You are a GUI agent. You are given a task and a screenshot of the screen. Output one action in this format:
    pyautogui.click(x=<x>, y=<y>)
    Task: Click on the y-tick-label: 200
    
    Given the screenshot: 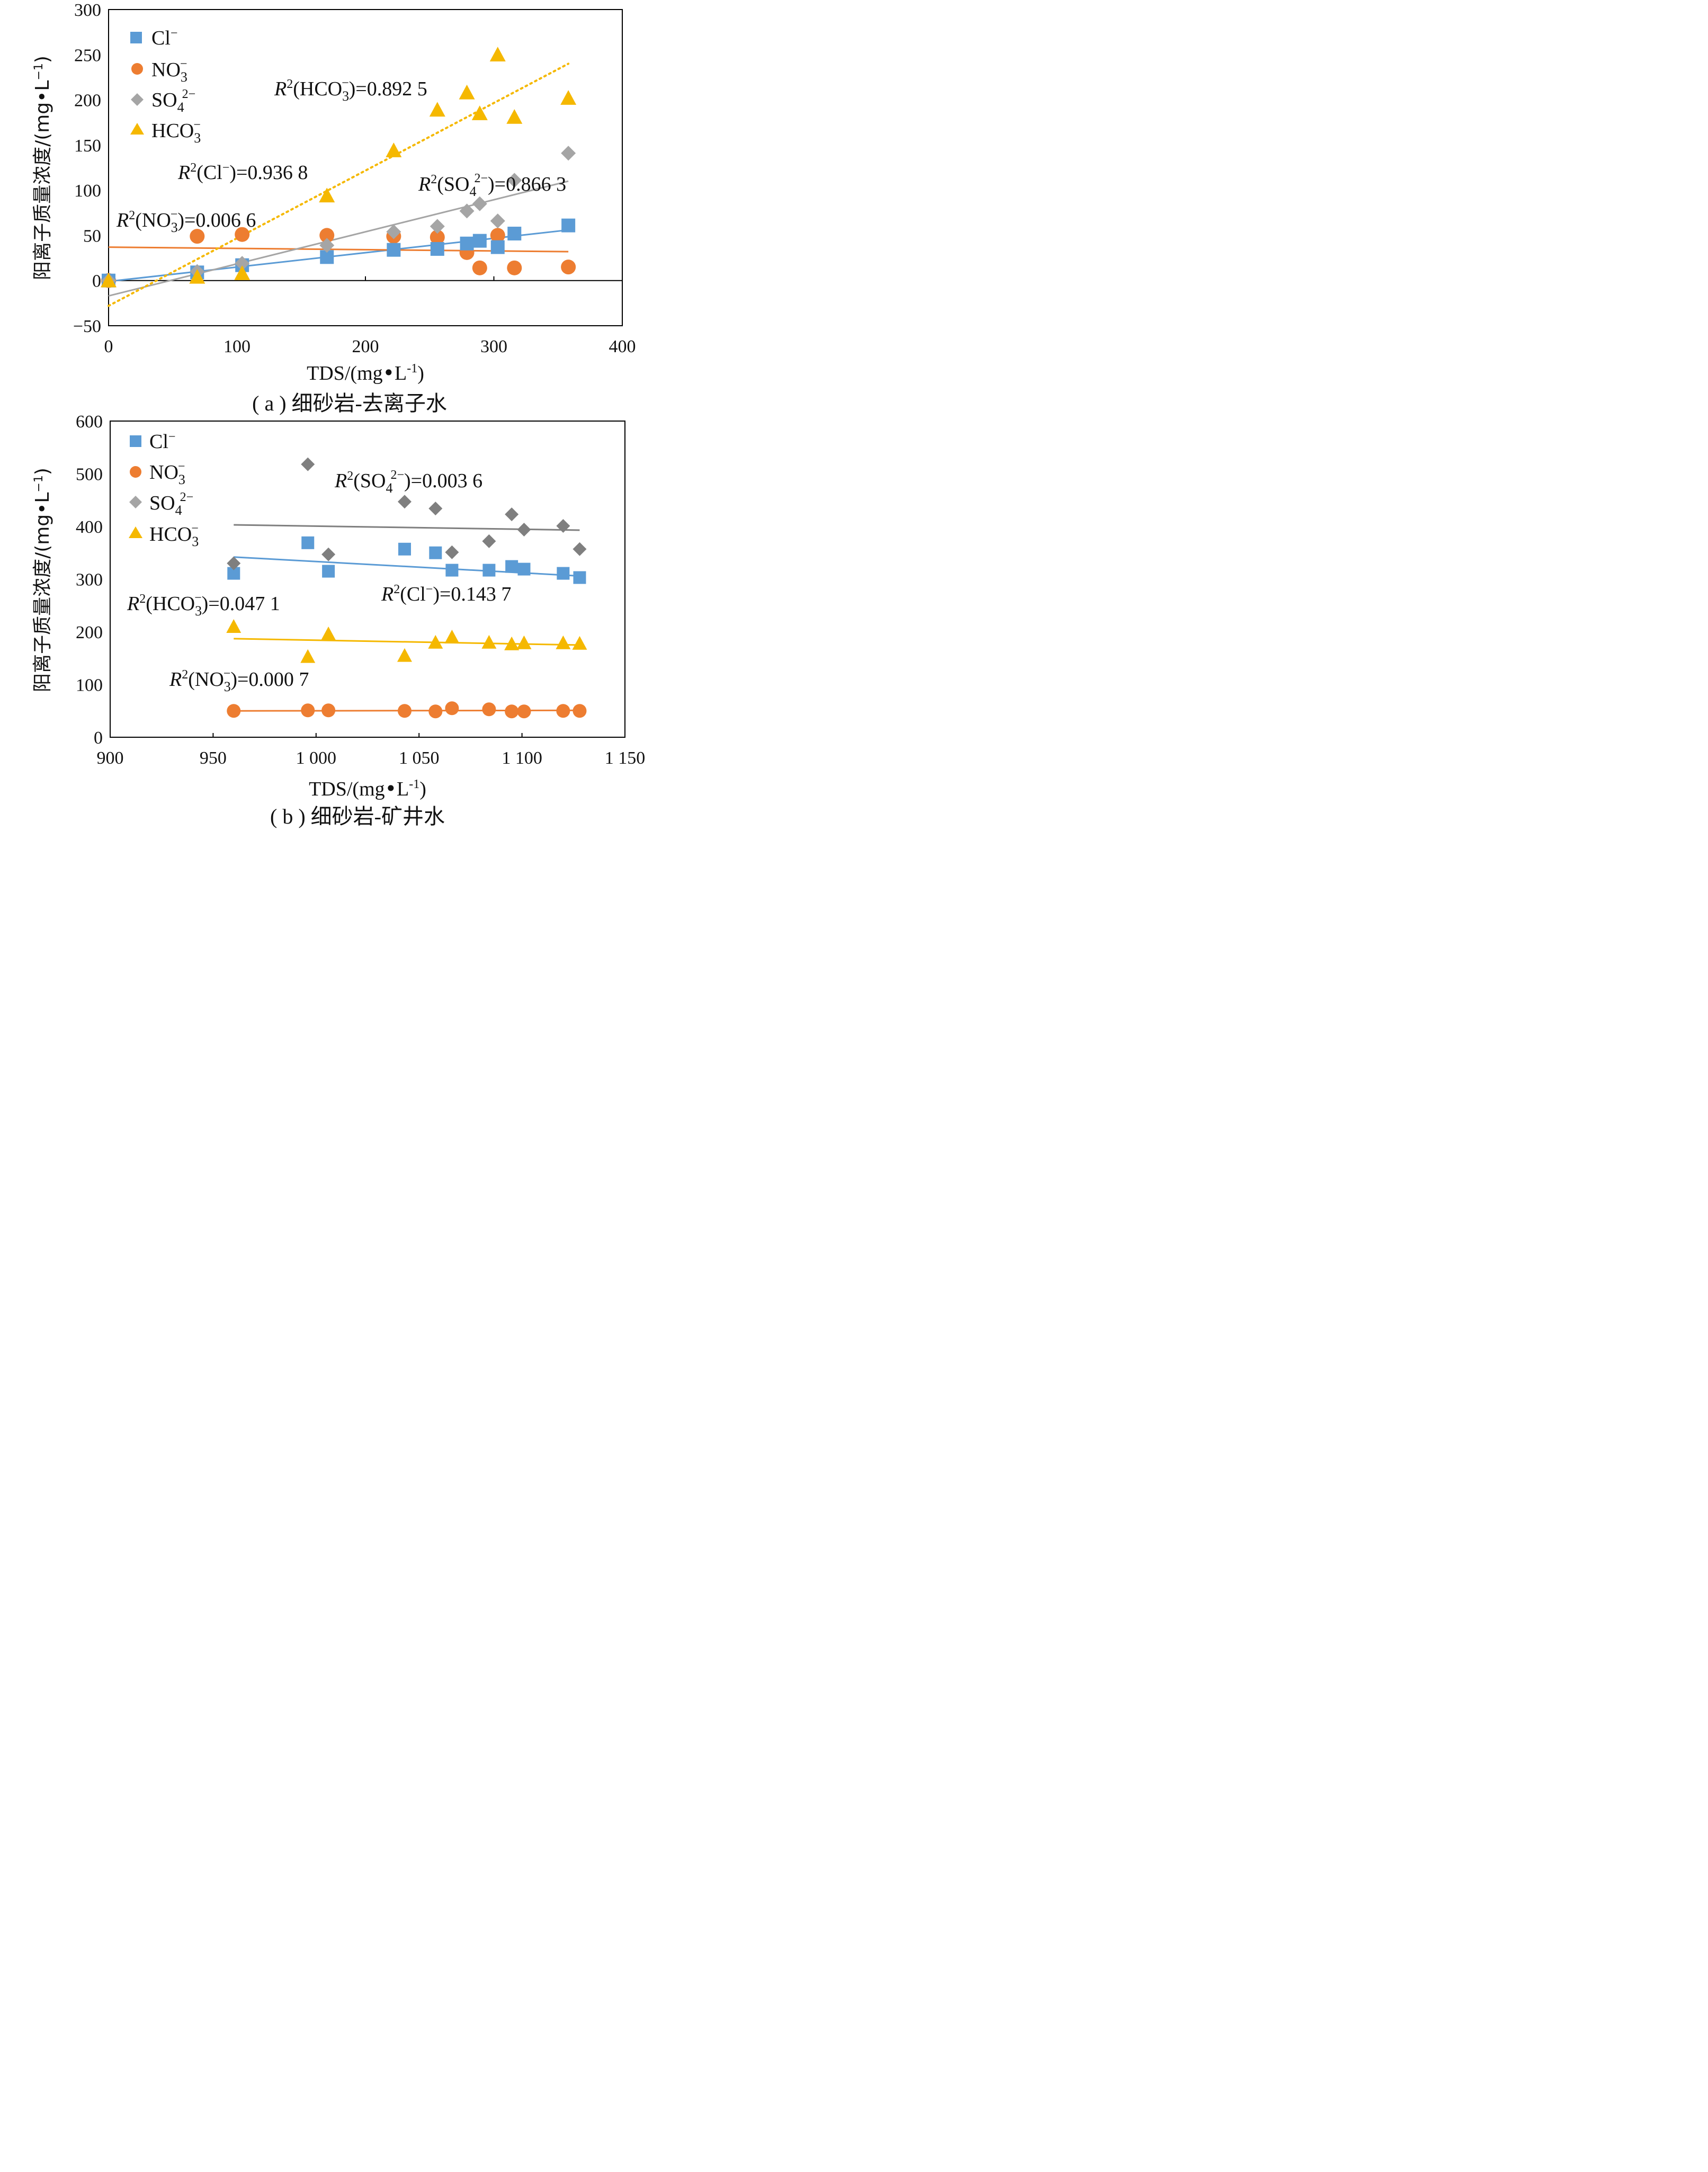 What is the action you would take?
    pyautogui.click(x=89, y=632)
    